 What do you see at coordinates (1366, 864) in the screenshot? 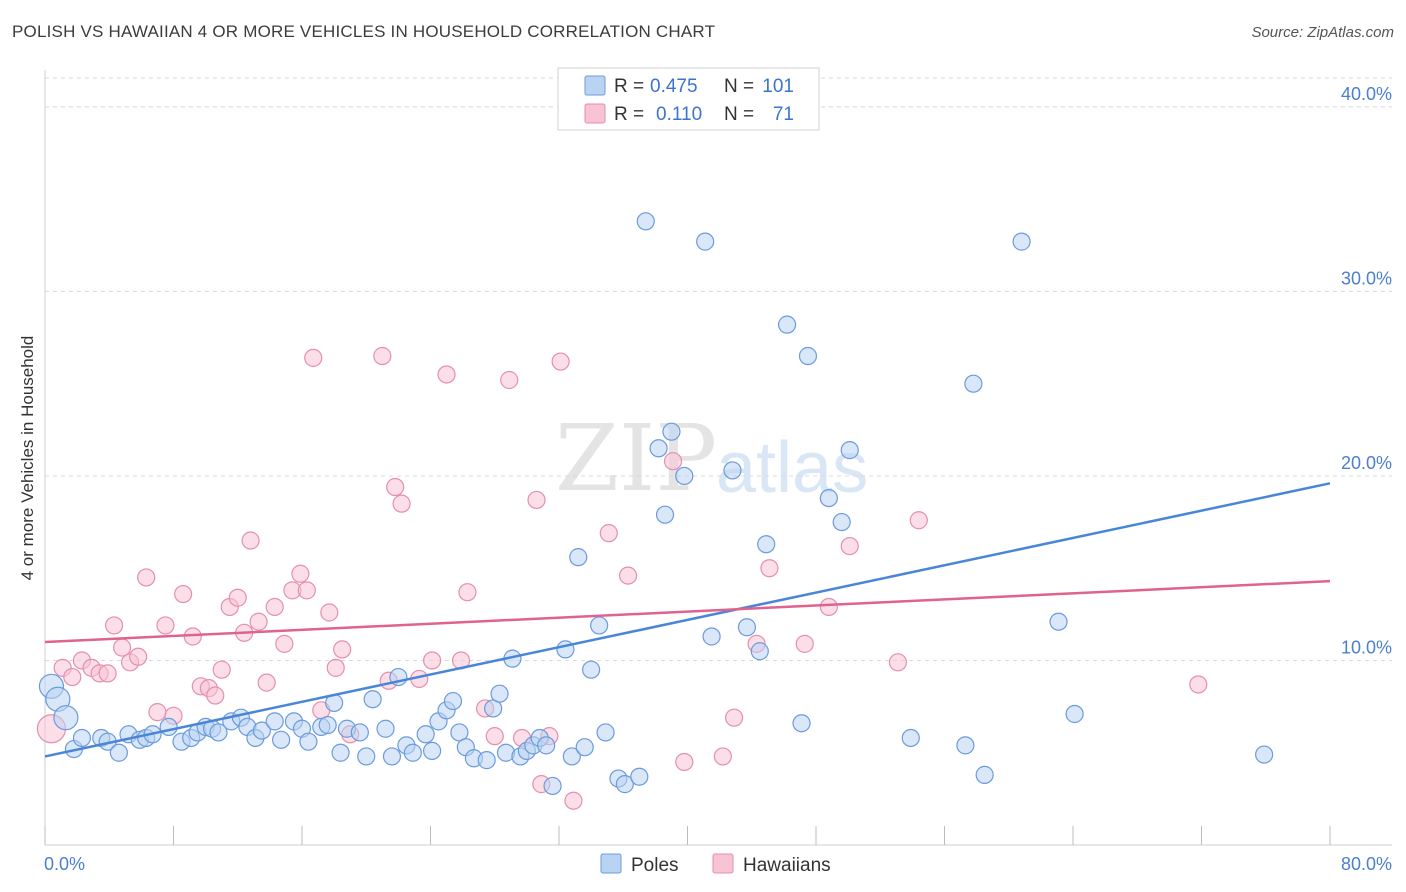
I see `x-tick-label-max: 80.0%` at bounding box center [1366, 864].